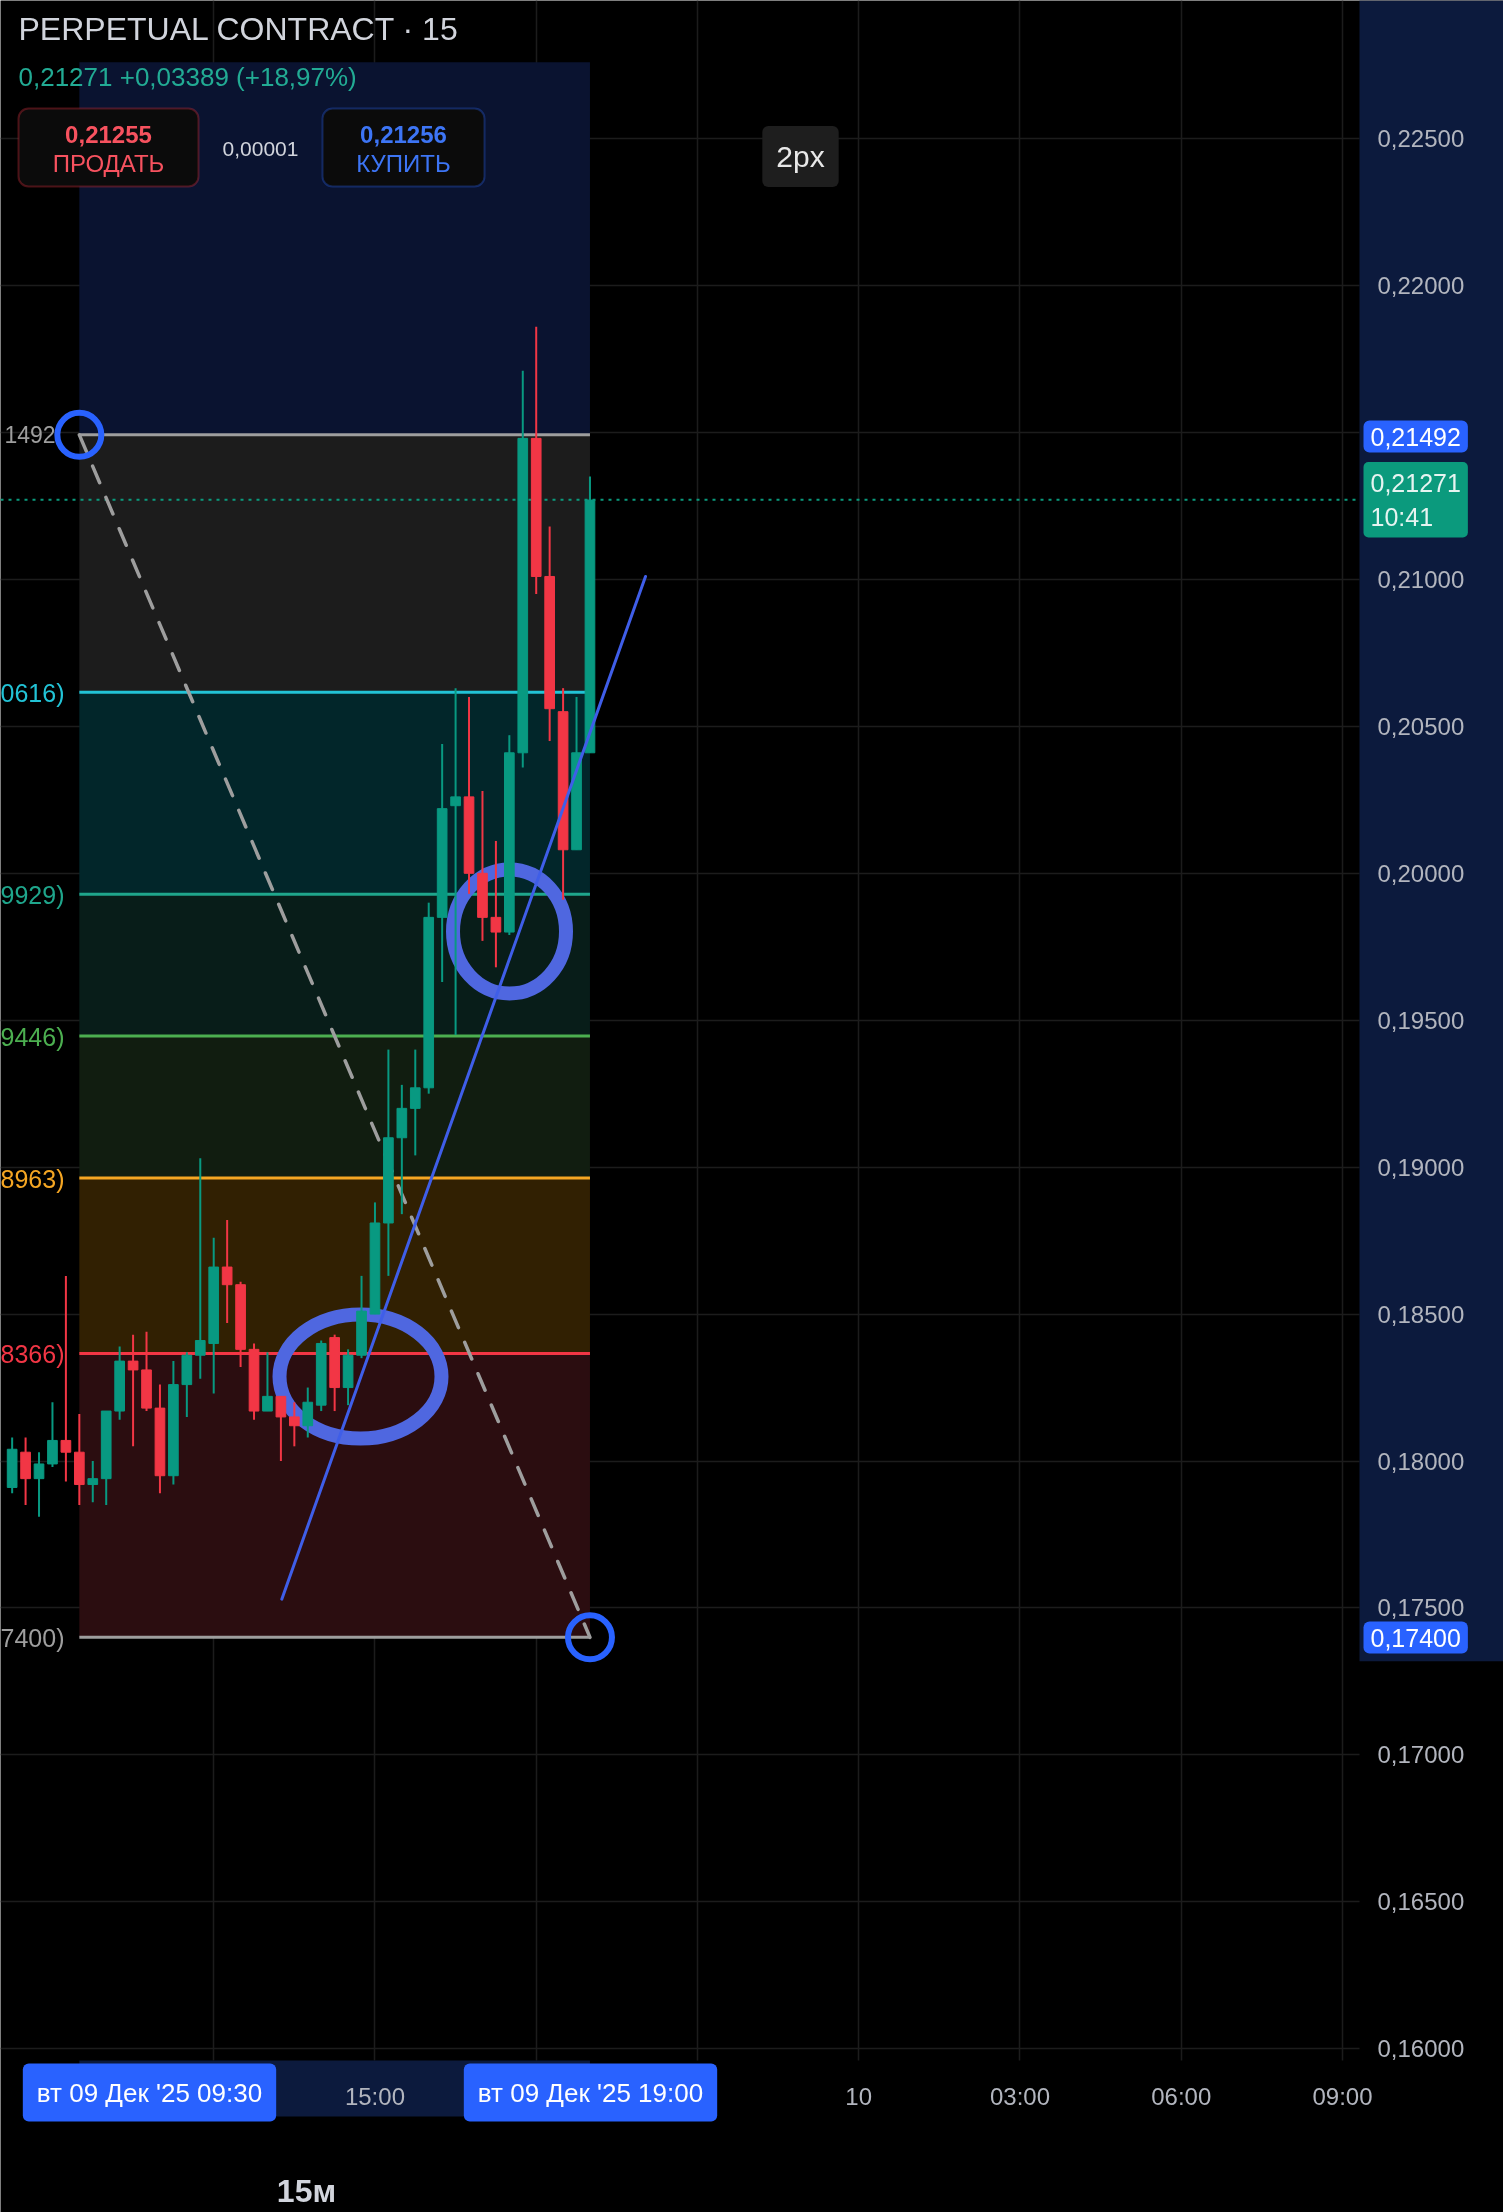  What do you see at coordinates (590, 2092) in the screenshot?
I see `text: вт 09 Дек '25 19:00` at bounding box center [590, 2092].